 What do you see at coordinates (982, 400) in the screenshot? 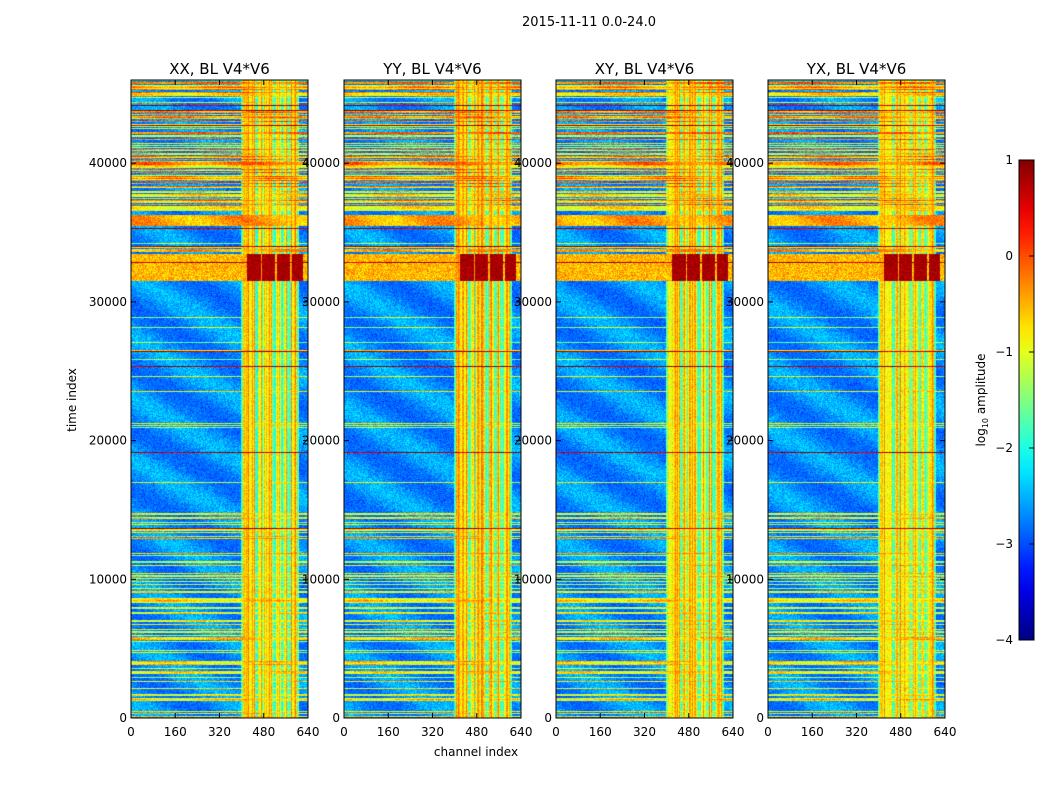
I see `colorbar-label: log10 amplitude` at bounding box center [982, 400].